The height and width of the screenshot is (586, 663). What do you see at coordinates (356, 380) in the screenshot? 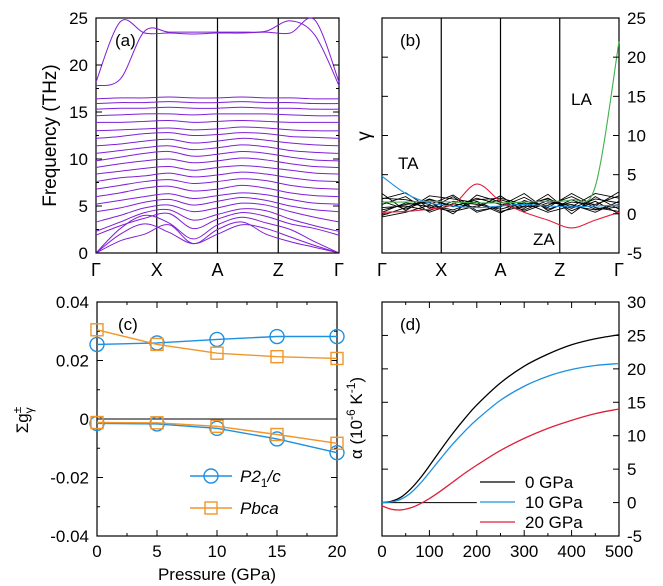
I see `y-axis-label-close: )` at bounding box center [356, 380].